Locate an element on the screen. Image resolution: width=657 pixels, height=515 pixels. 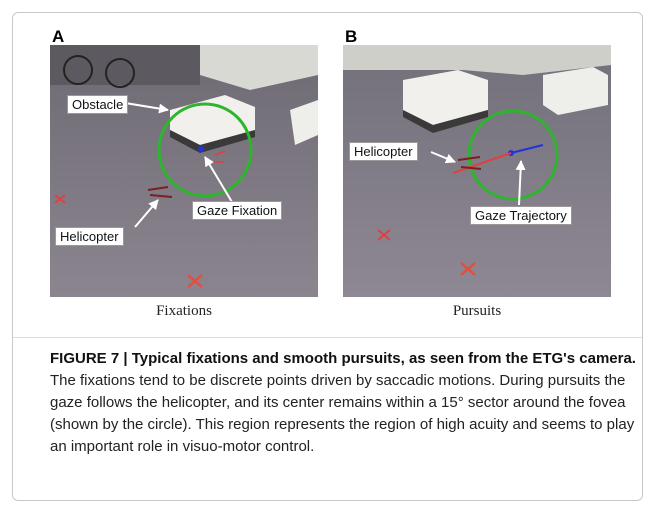
panel-label: A is located at coordinates (58, 36).